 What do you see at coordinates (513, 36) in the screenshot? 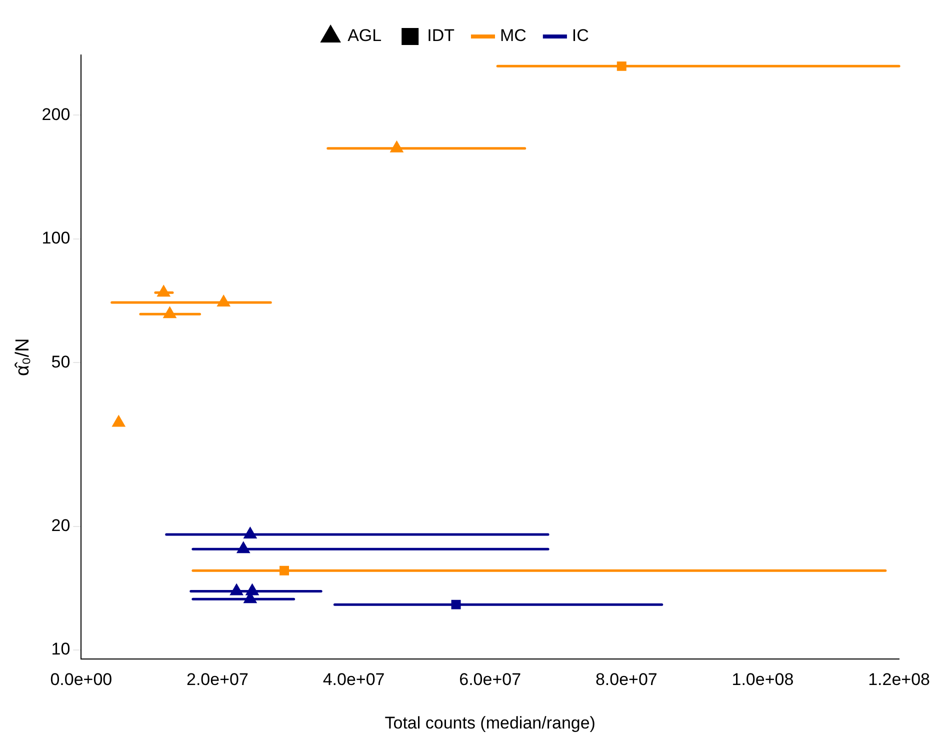
I see `legend-label: MC` at bounding box center [513, 36].